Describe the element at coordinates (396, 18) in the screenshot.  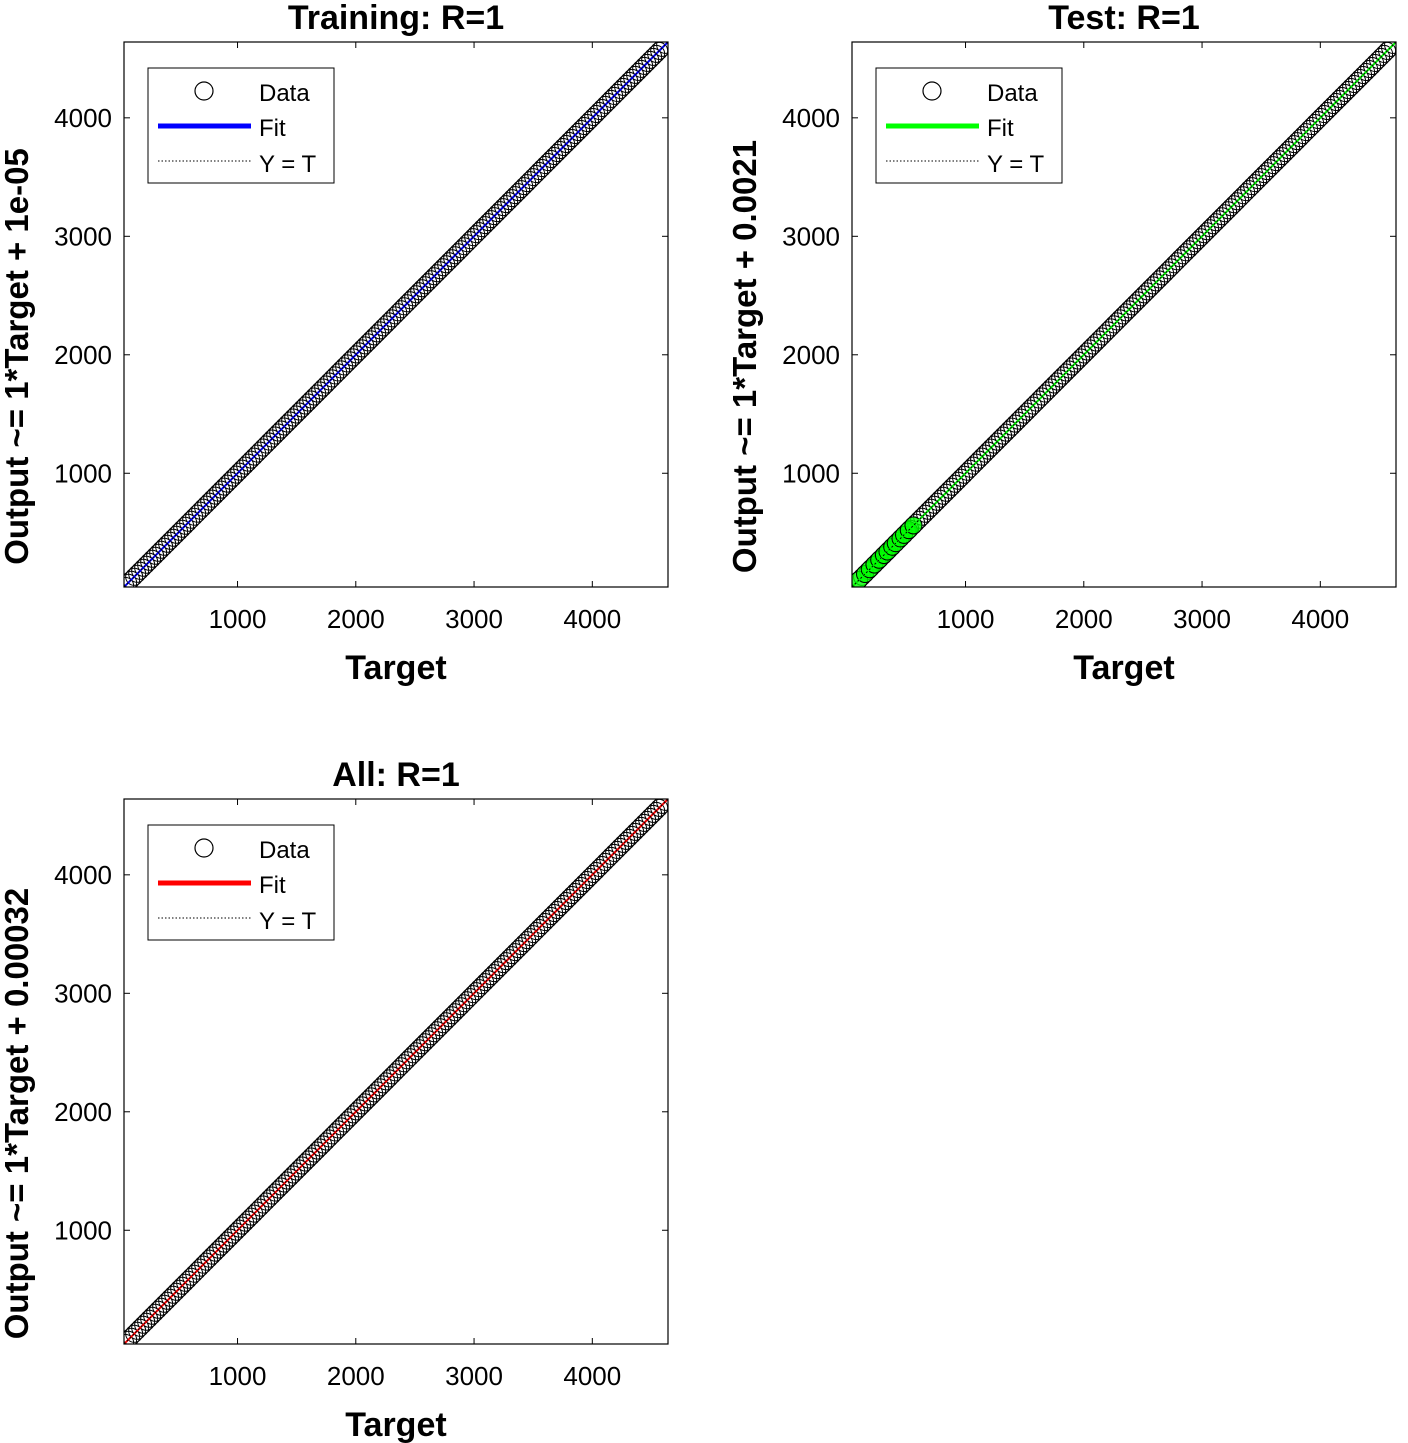
I see `chart-title: Training: R=1` at that location.